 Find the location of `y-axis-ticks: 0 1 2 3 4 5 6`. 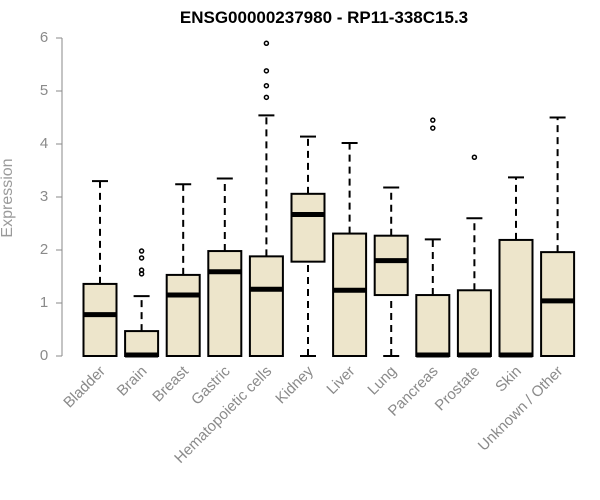

y-axis-ticks: 0 1 2 3 4 5 6 is located at coordinates (51, 196).